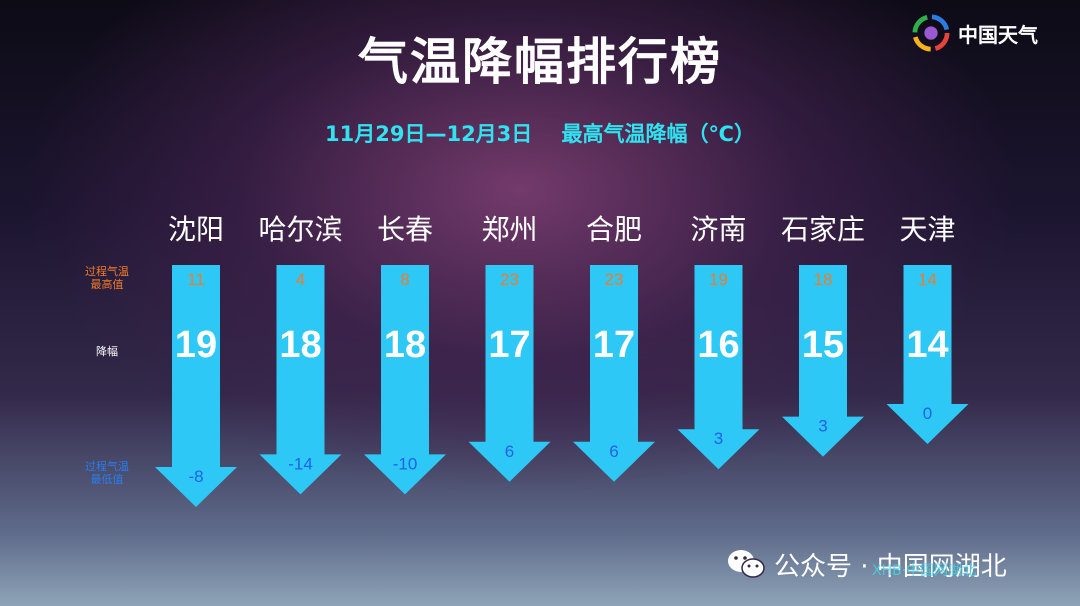 This screenshot has height=606, width=1080. What do you see at coordinates (746, 564) in the screenshot?
I see `wechat-icon` at bounding box center [746, 564].